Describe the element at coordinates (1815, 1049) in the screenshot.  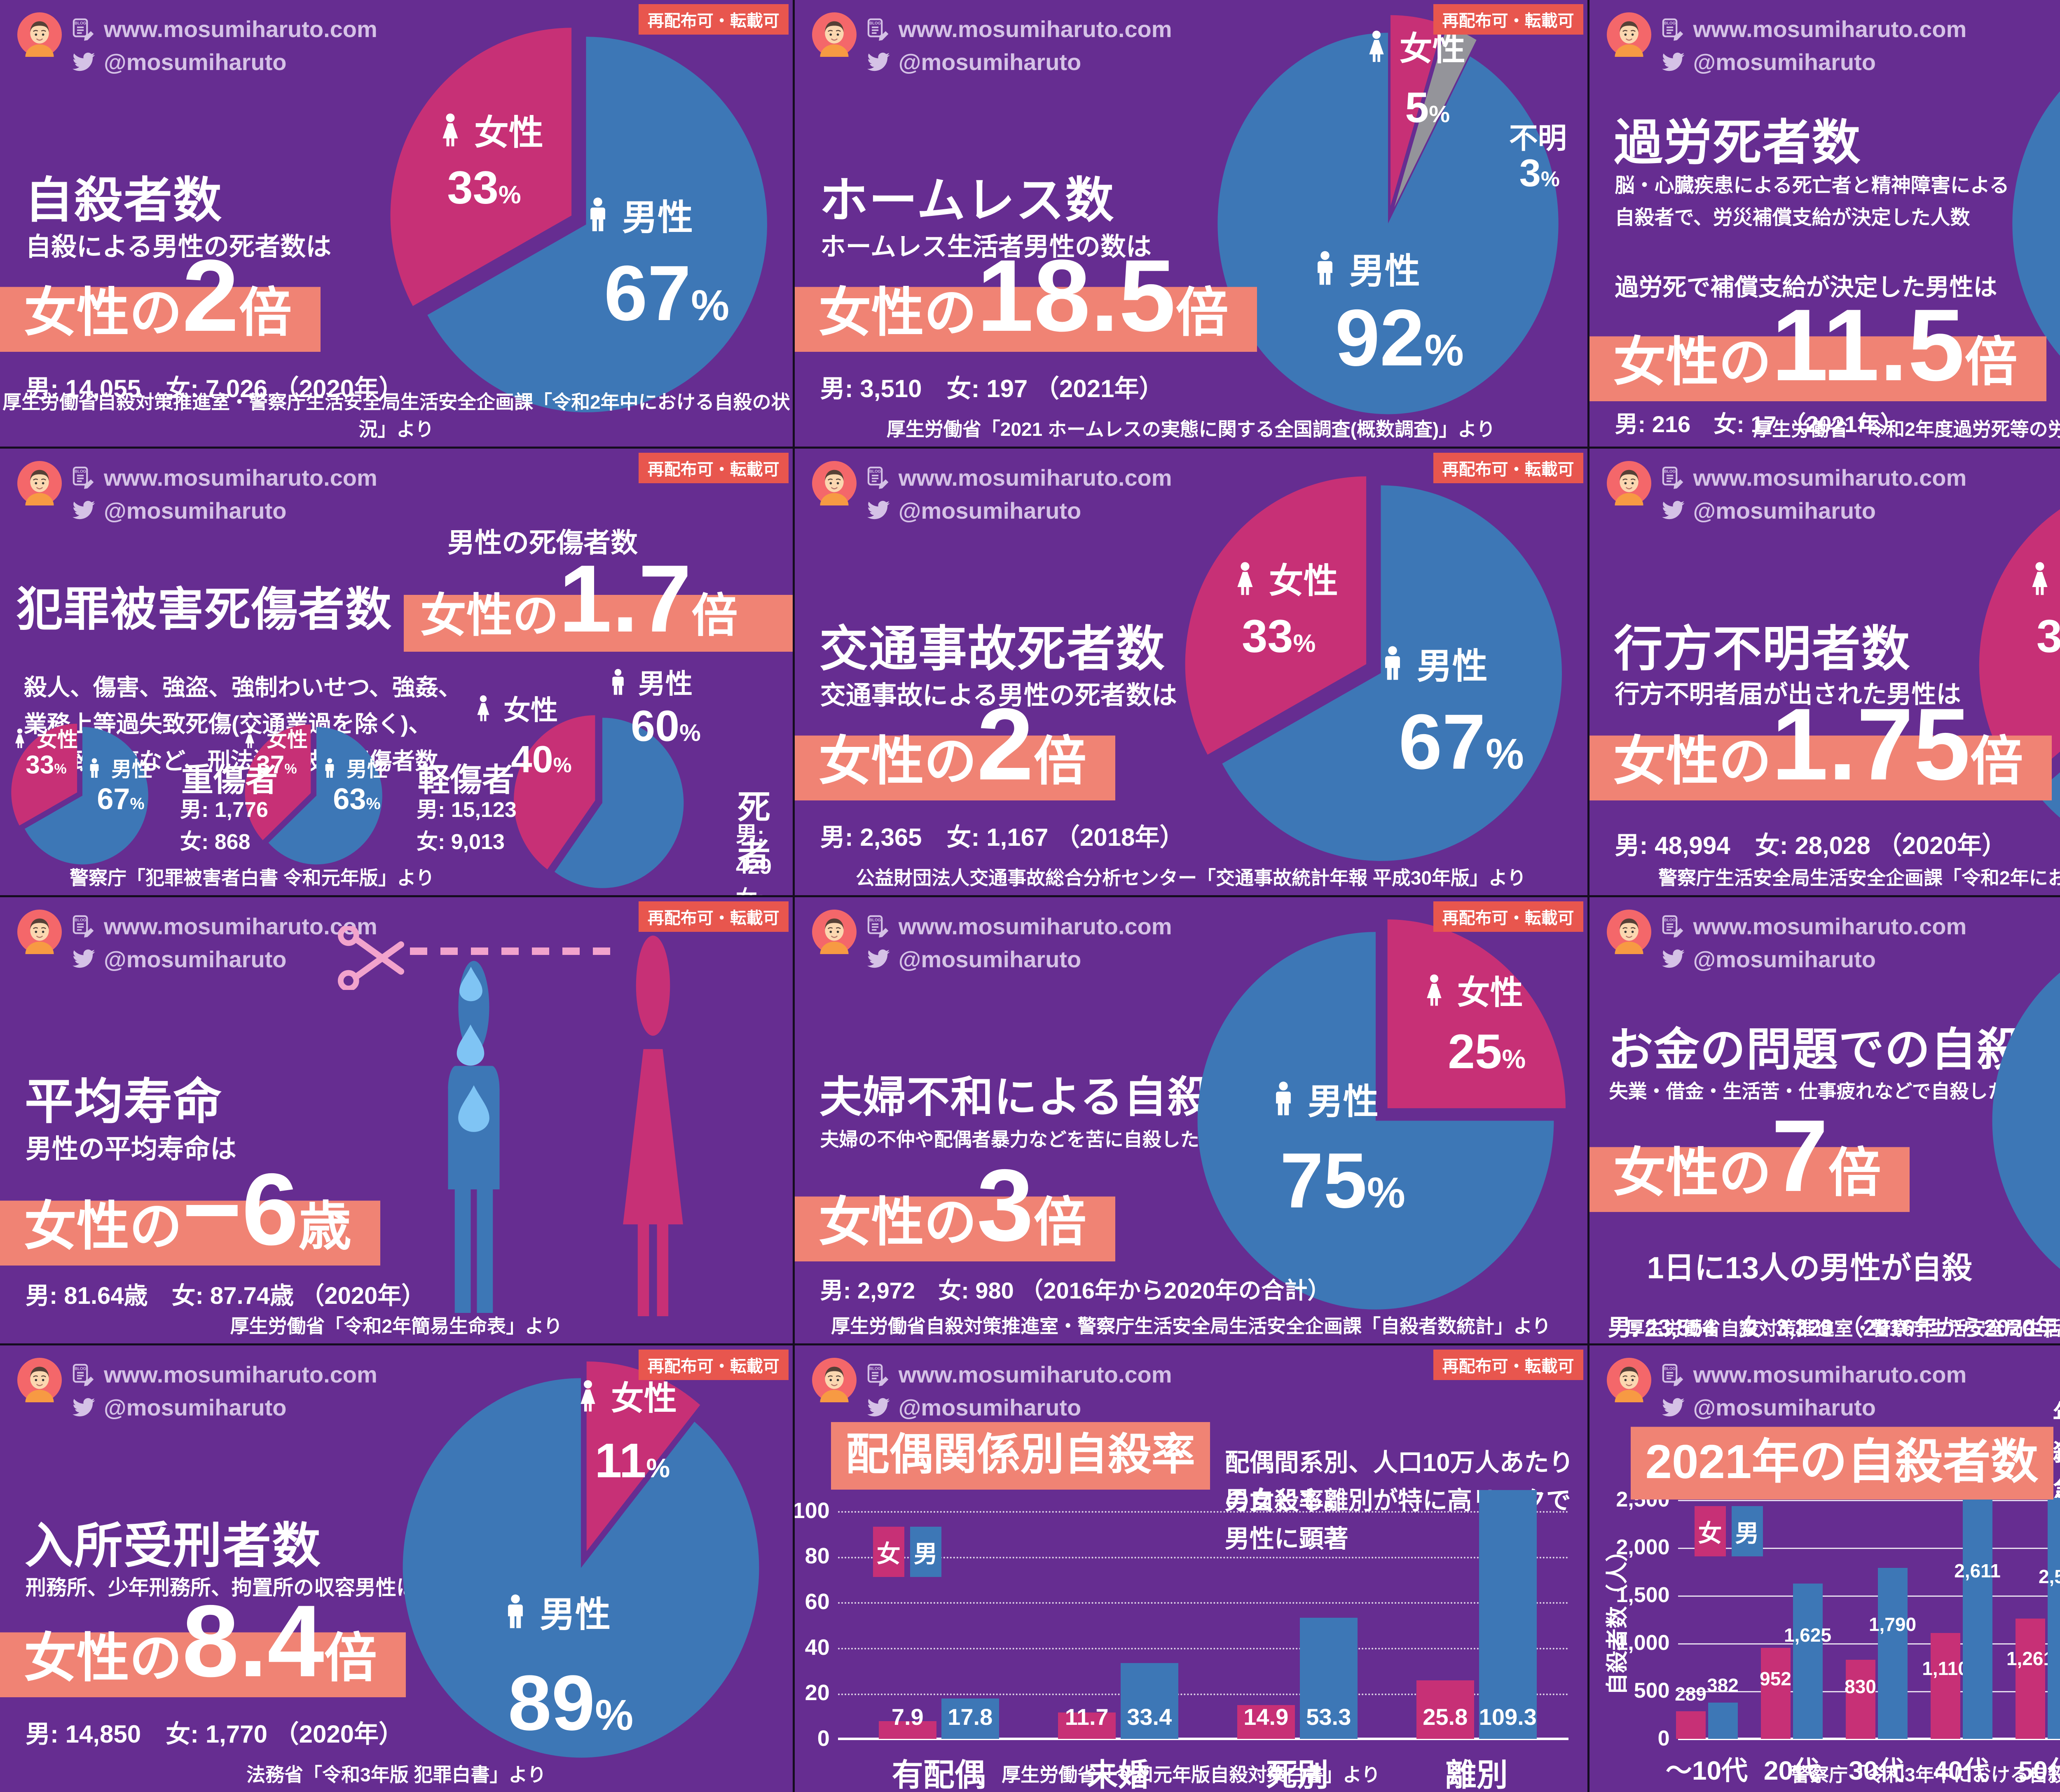
I see `panel-title: お金の問題での自殺` at that location.